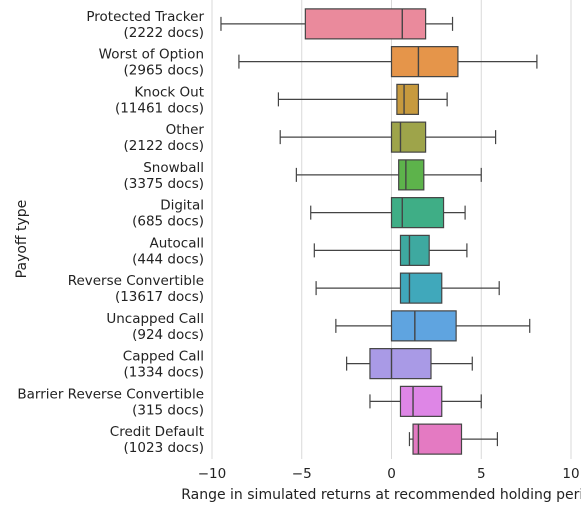  Describe the element at coordinates (155, 319) in the screenshot. I see `category-label: Uncapped Call` at that location.